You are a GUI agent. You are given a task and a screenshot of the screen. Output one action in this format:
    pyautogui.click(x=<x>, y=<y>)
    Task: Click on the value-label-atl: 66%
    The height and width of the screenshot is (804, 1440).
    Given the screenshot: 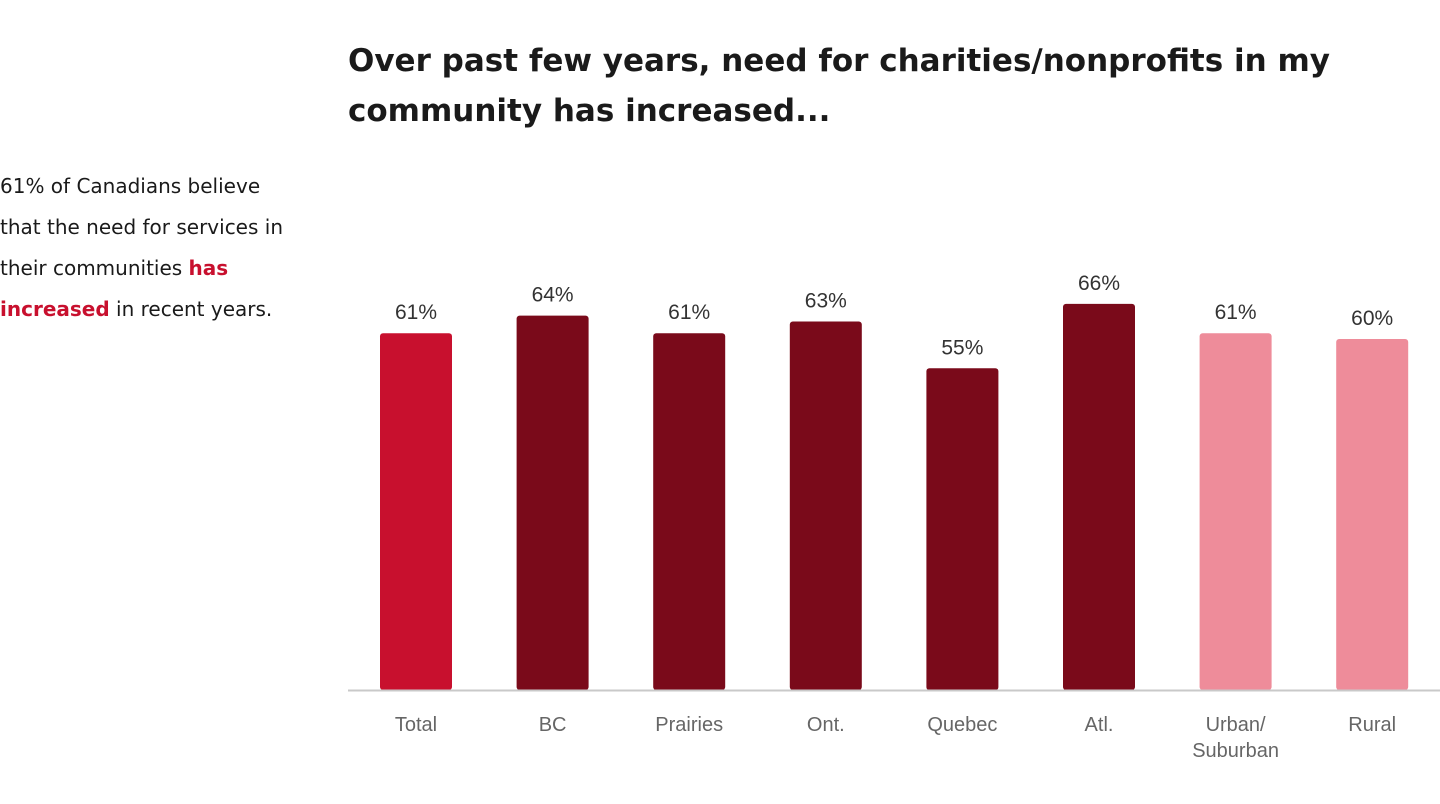 What is the action you would take?
    pyautogui.click(x=1099, y=283)
    